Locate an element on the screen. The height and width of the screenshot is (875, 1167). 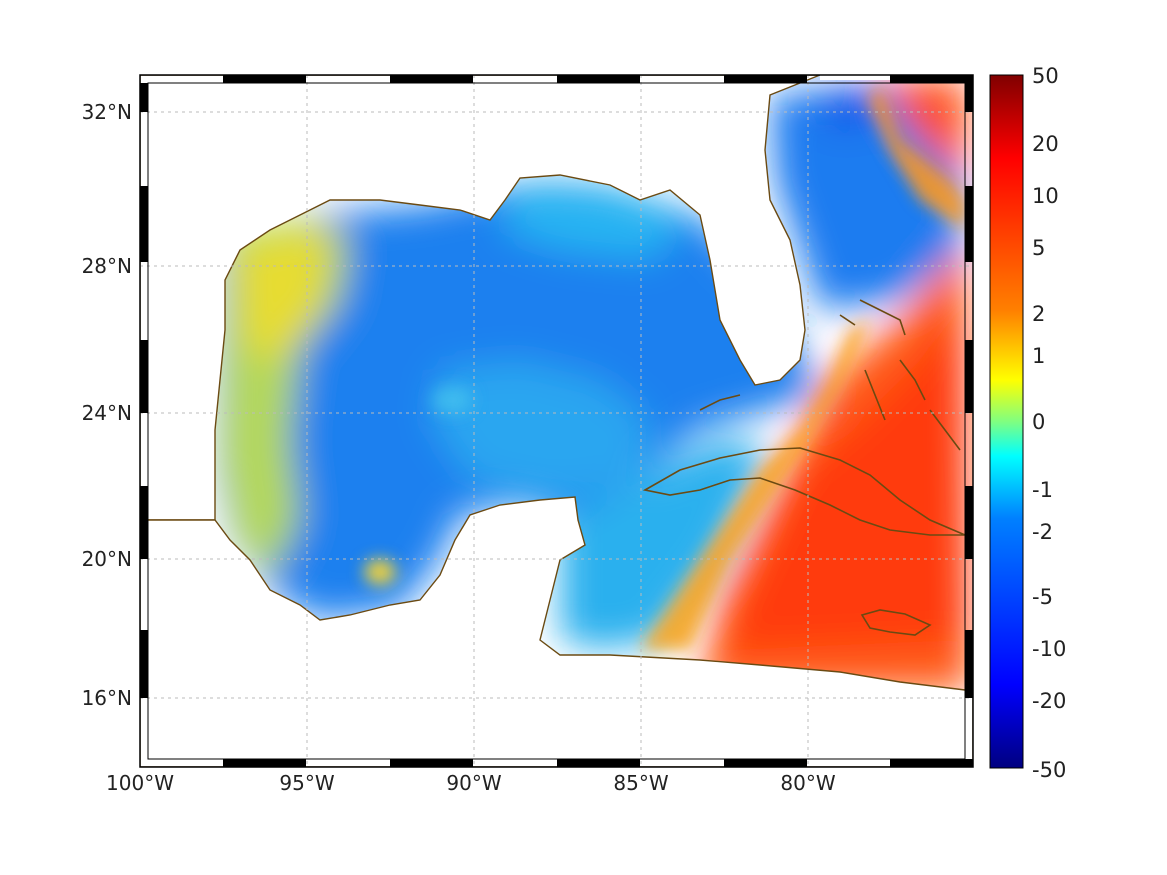
y-tick-label: 16°N is located at coordinates (107, 698).